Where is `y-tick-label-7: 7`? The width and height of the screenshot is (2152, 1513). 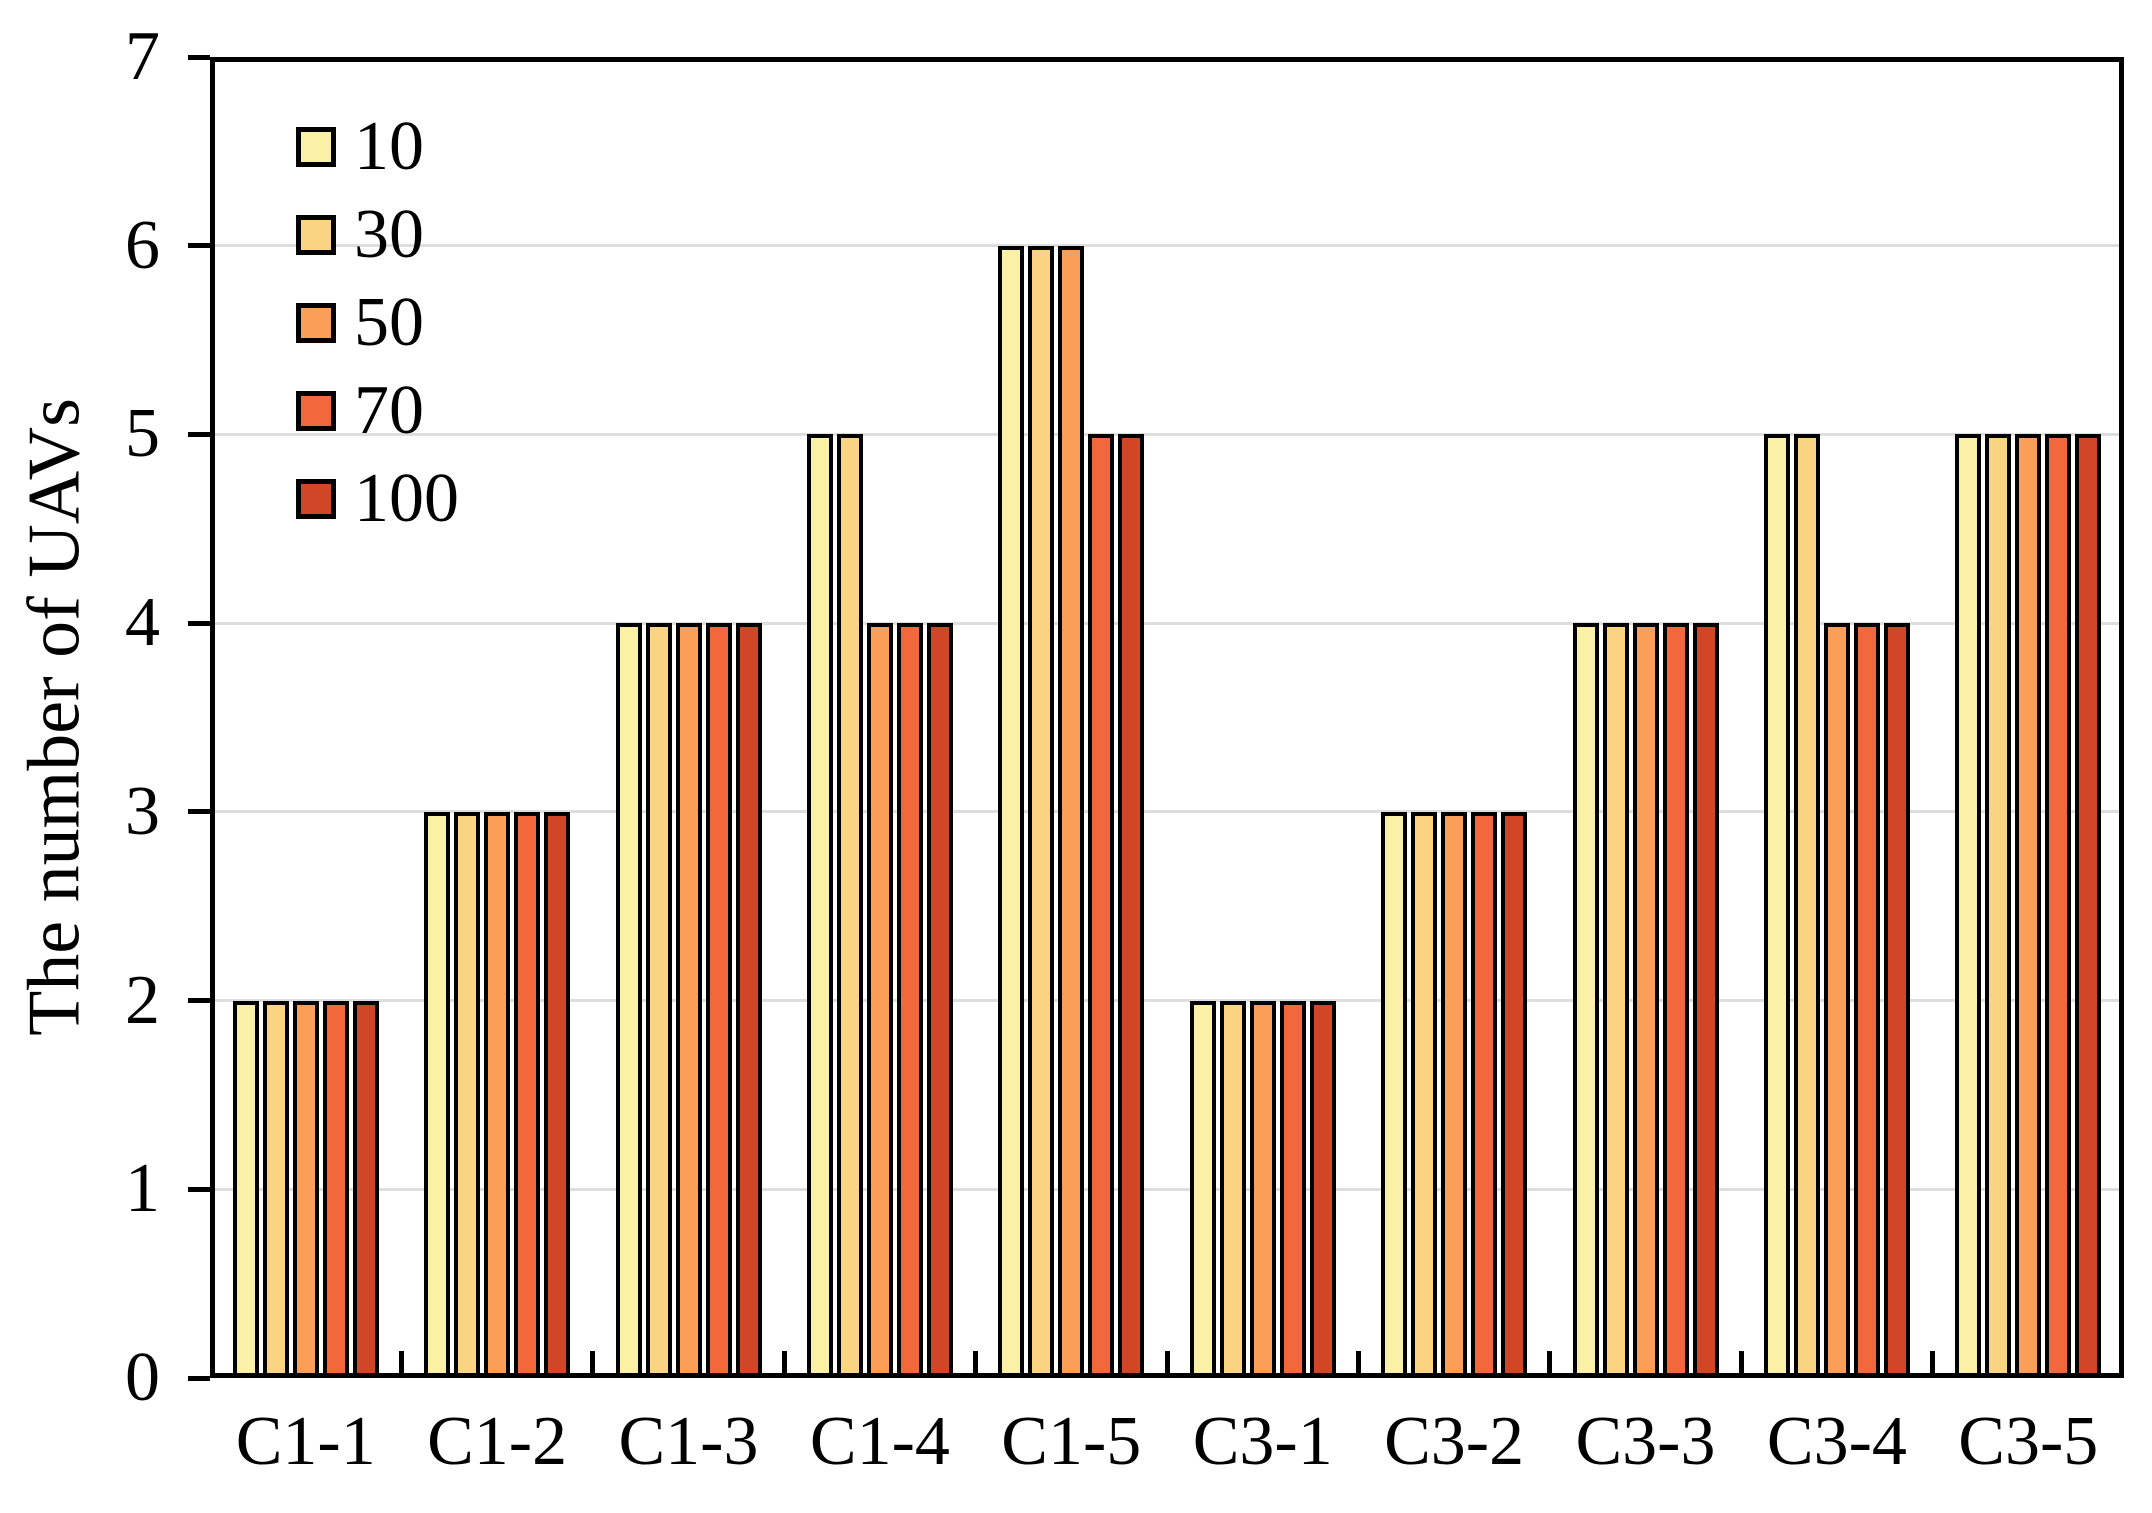 y-tick-label-7: 7 is located at coordinates (142, 56).